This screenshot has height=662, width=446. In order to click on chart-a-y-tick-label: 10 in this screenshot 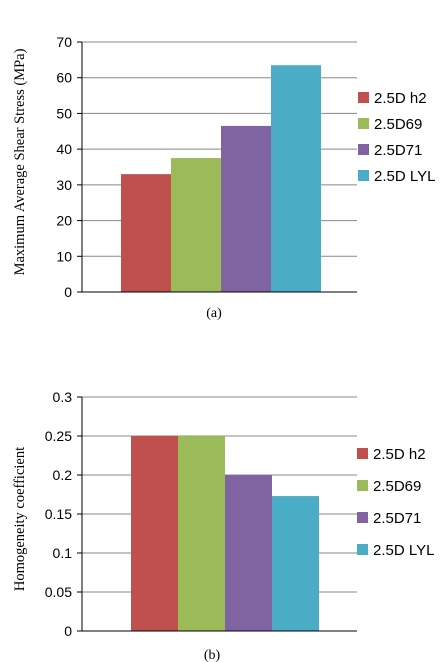, I will do `click(64, 256)`.